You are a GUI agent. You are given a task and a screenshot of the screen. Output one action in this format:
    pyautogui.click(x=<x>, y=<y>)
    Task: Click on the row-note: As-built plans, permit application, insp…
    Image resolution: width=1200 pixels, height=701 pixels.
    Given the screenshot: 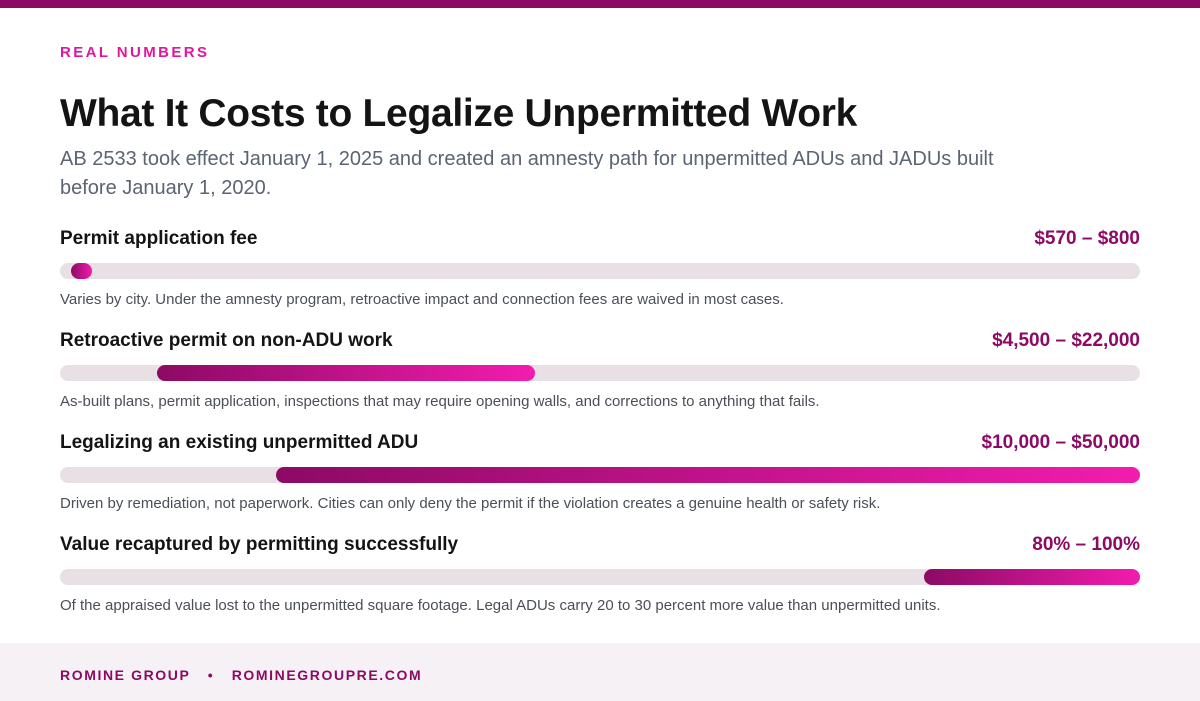 What is the action you would take?
    pyautogui.click(x=440, y=401)
    